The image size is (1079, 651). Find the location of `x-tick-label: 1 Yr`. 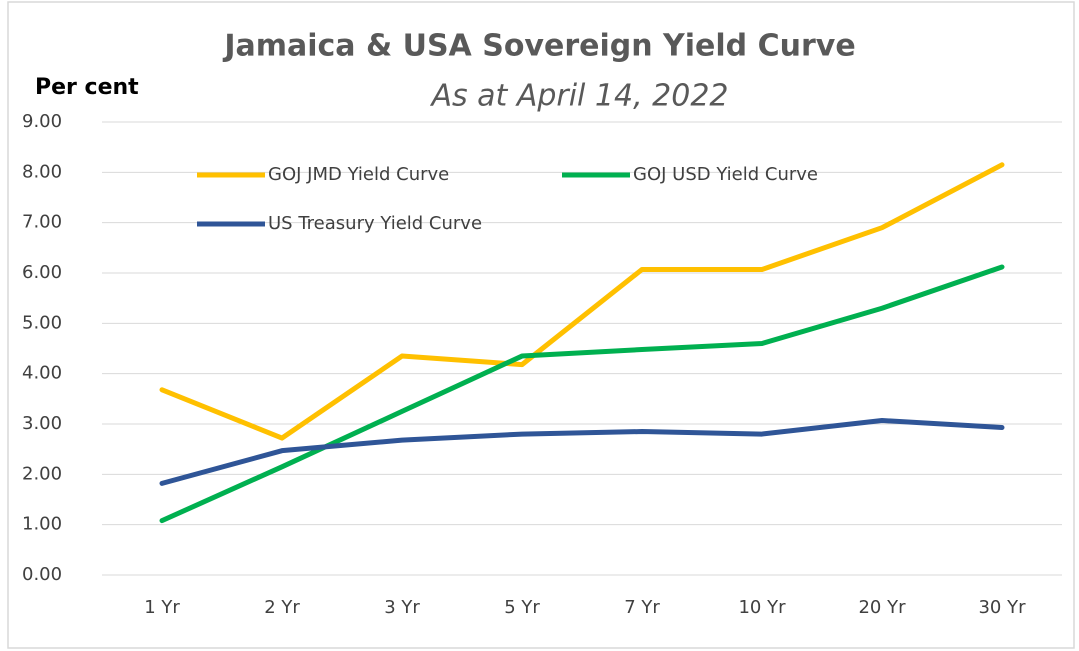

x-tick-label: 1 Yr is located at coordinates (162, 607).